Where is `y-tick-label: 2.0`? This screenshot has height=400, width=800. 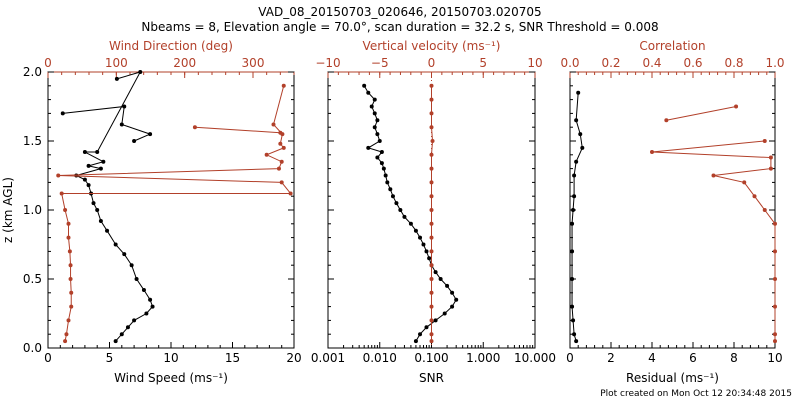 y-tick-label: 2.0 is located at coordinates (32, 72).